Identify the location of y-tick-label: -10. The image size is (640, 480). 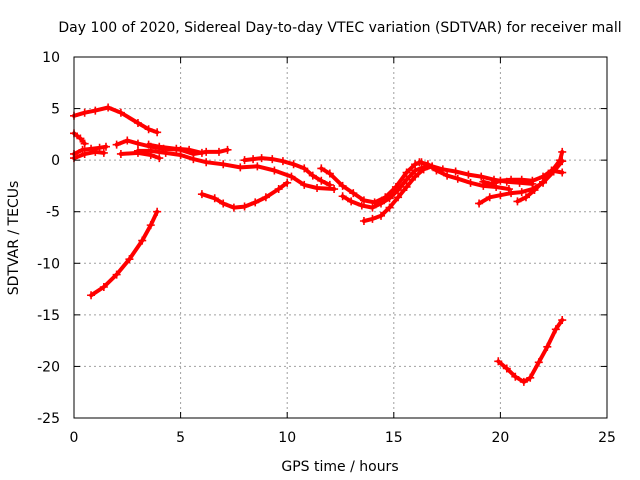
(48, 264).